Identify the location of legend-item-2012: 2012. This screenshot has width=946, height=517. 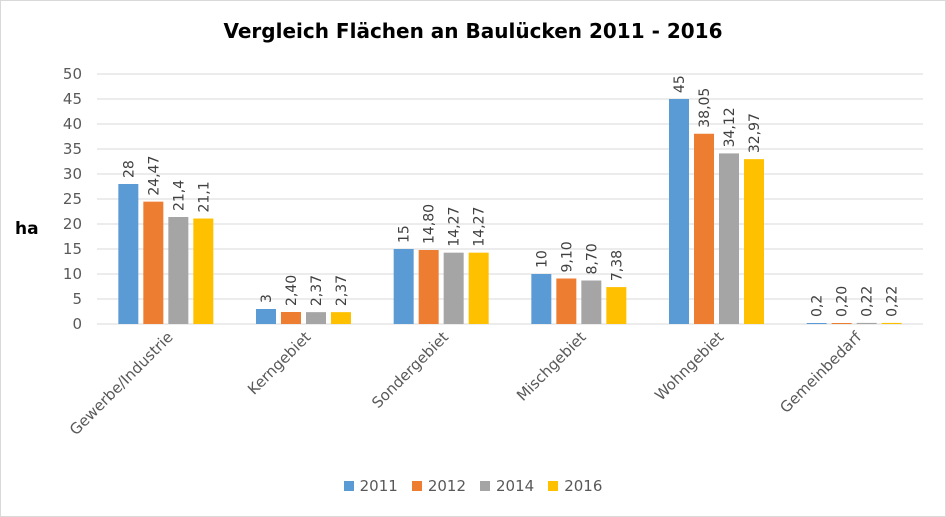
(438, 486).